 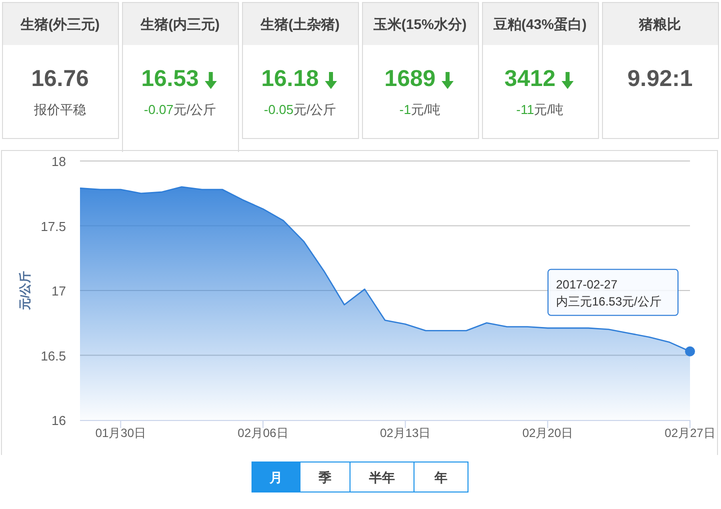 I want to click on x-tick-label: 02月20日, so click(x=548, y=433).